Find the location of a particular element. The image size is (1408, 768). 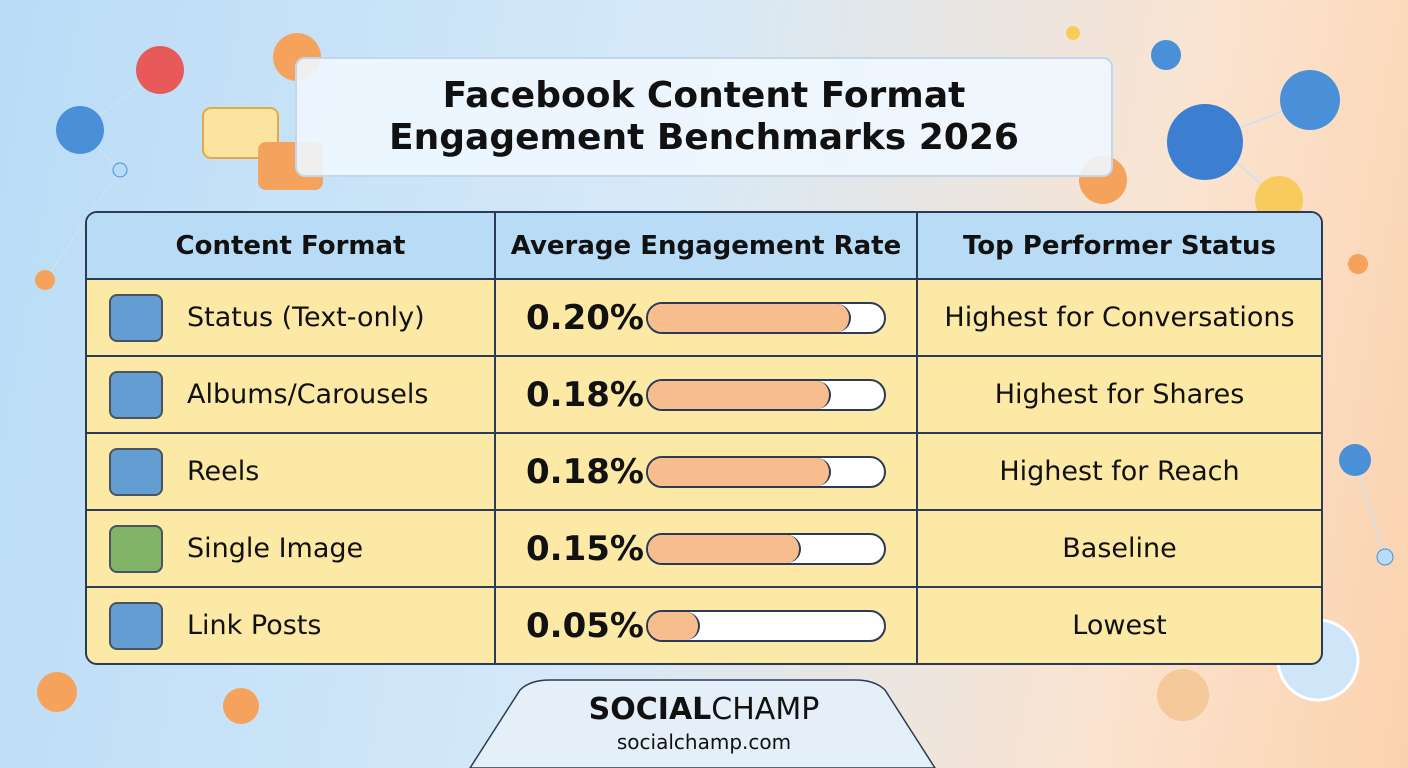

table-row: Single Image 0.15% Baseline is located at coordinates (704, 547).